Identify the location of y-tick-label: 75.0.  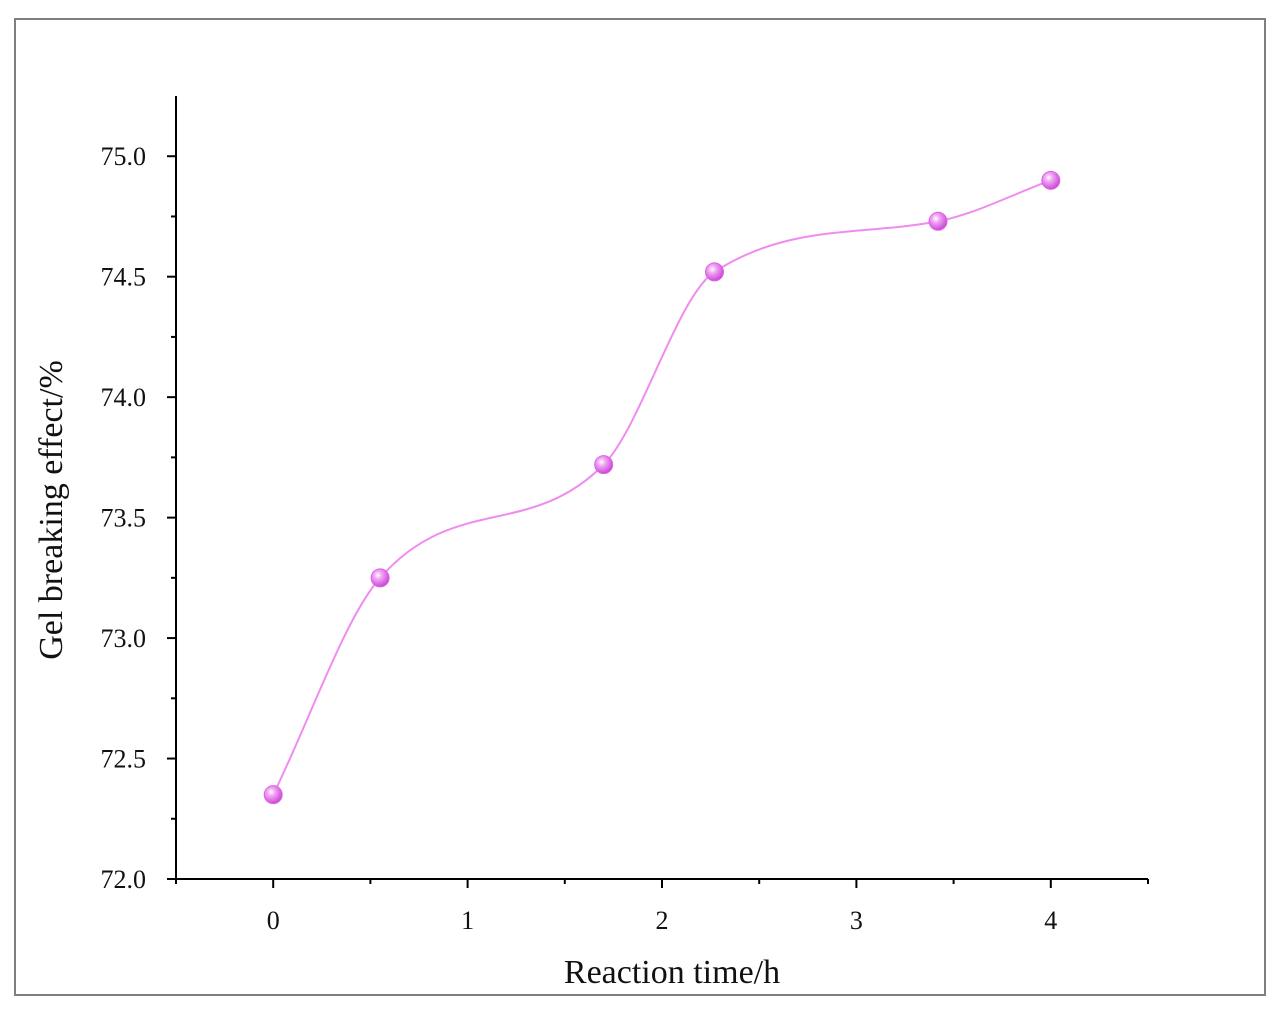
(124, 156).